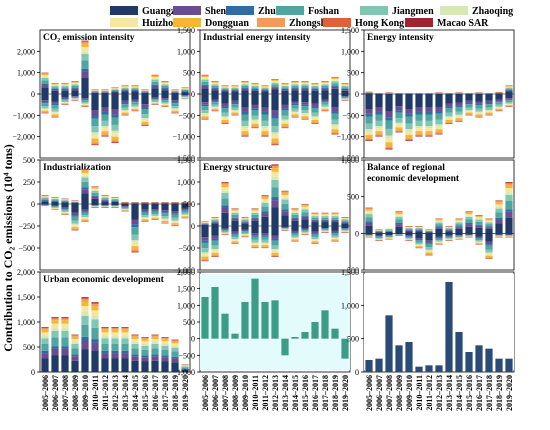 The image size is (550, 430). I want to click on y-tick-label: 0, so click(193, 339).